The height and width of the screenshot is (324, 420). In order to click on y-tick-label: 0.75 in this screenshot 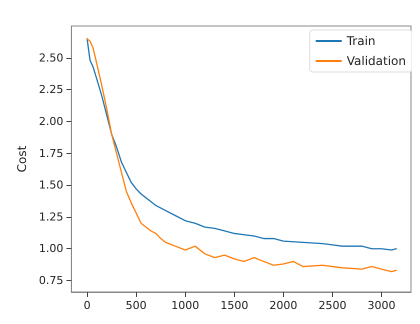, I will do `click(51, 281)`.